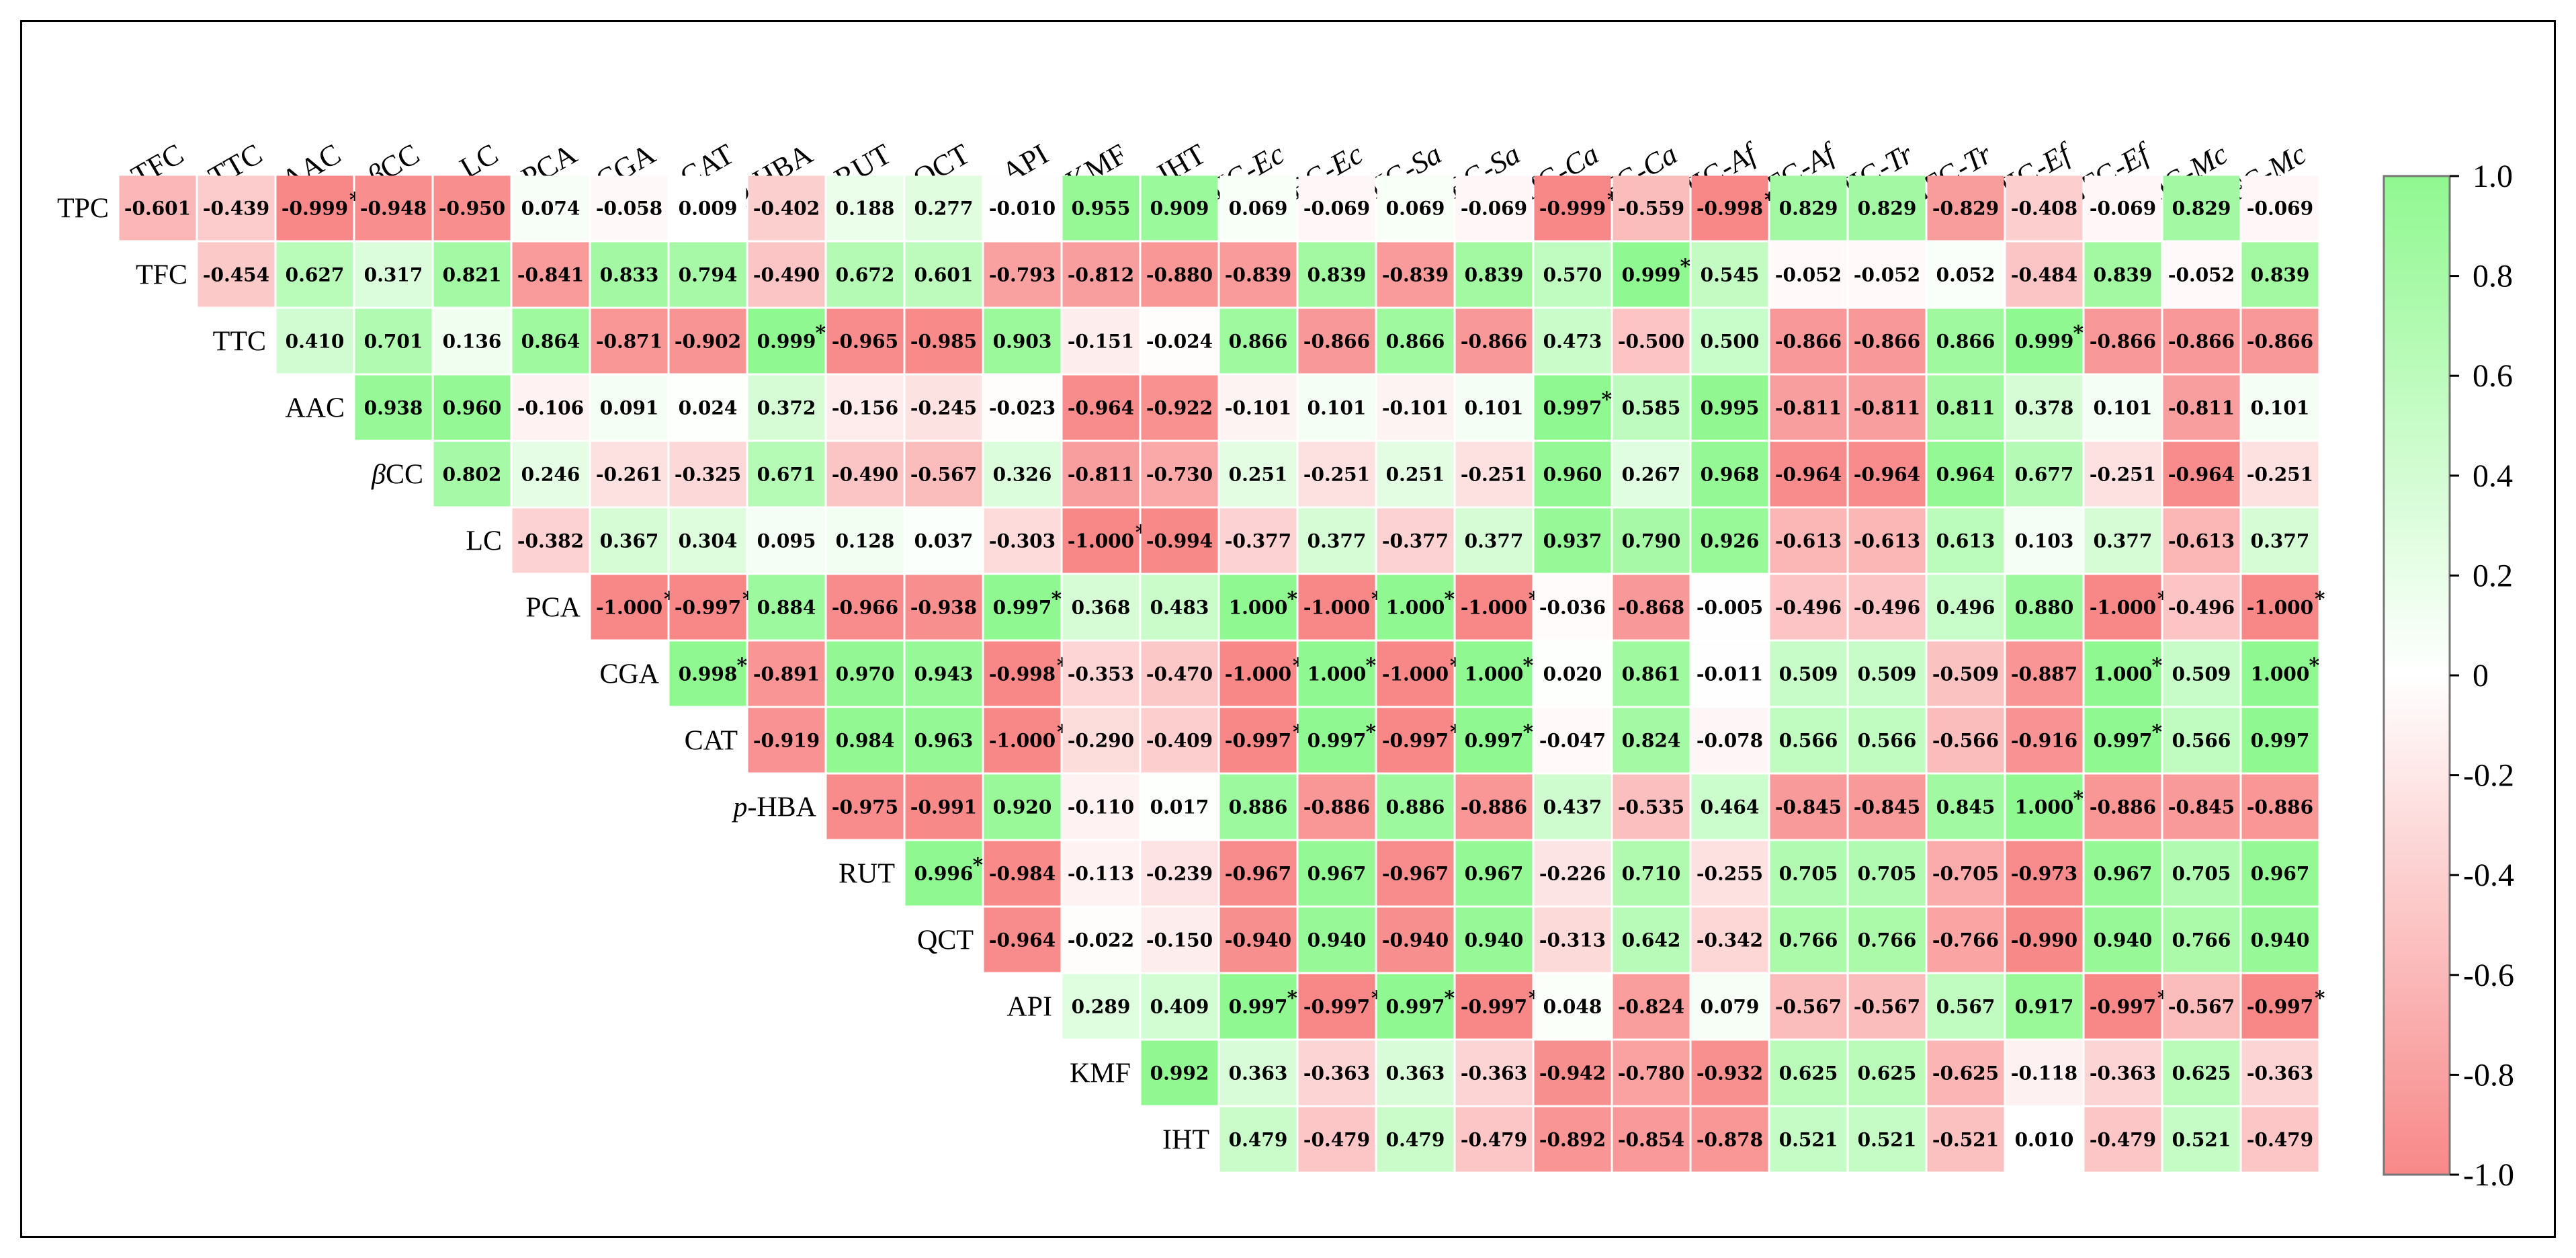 The image size is (2576, 1258). I want to click on cell-value: 0.997, so click(1022, 608).